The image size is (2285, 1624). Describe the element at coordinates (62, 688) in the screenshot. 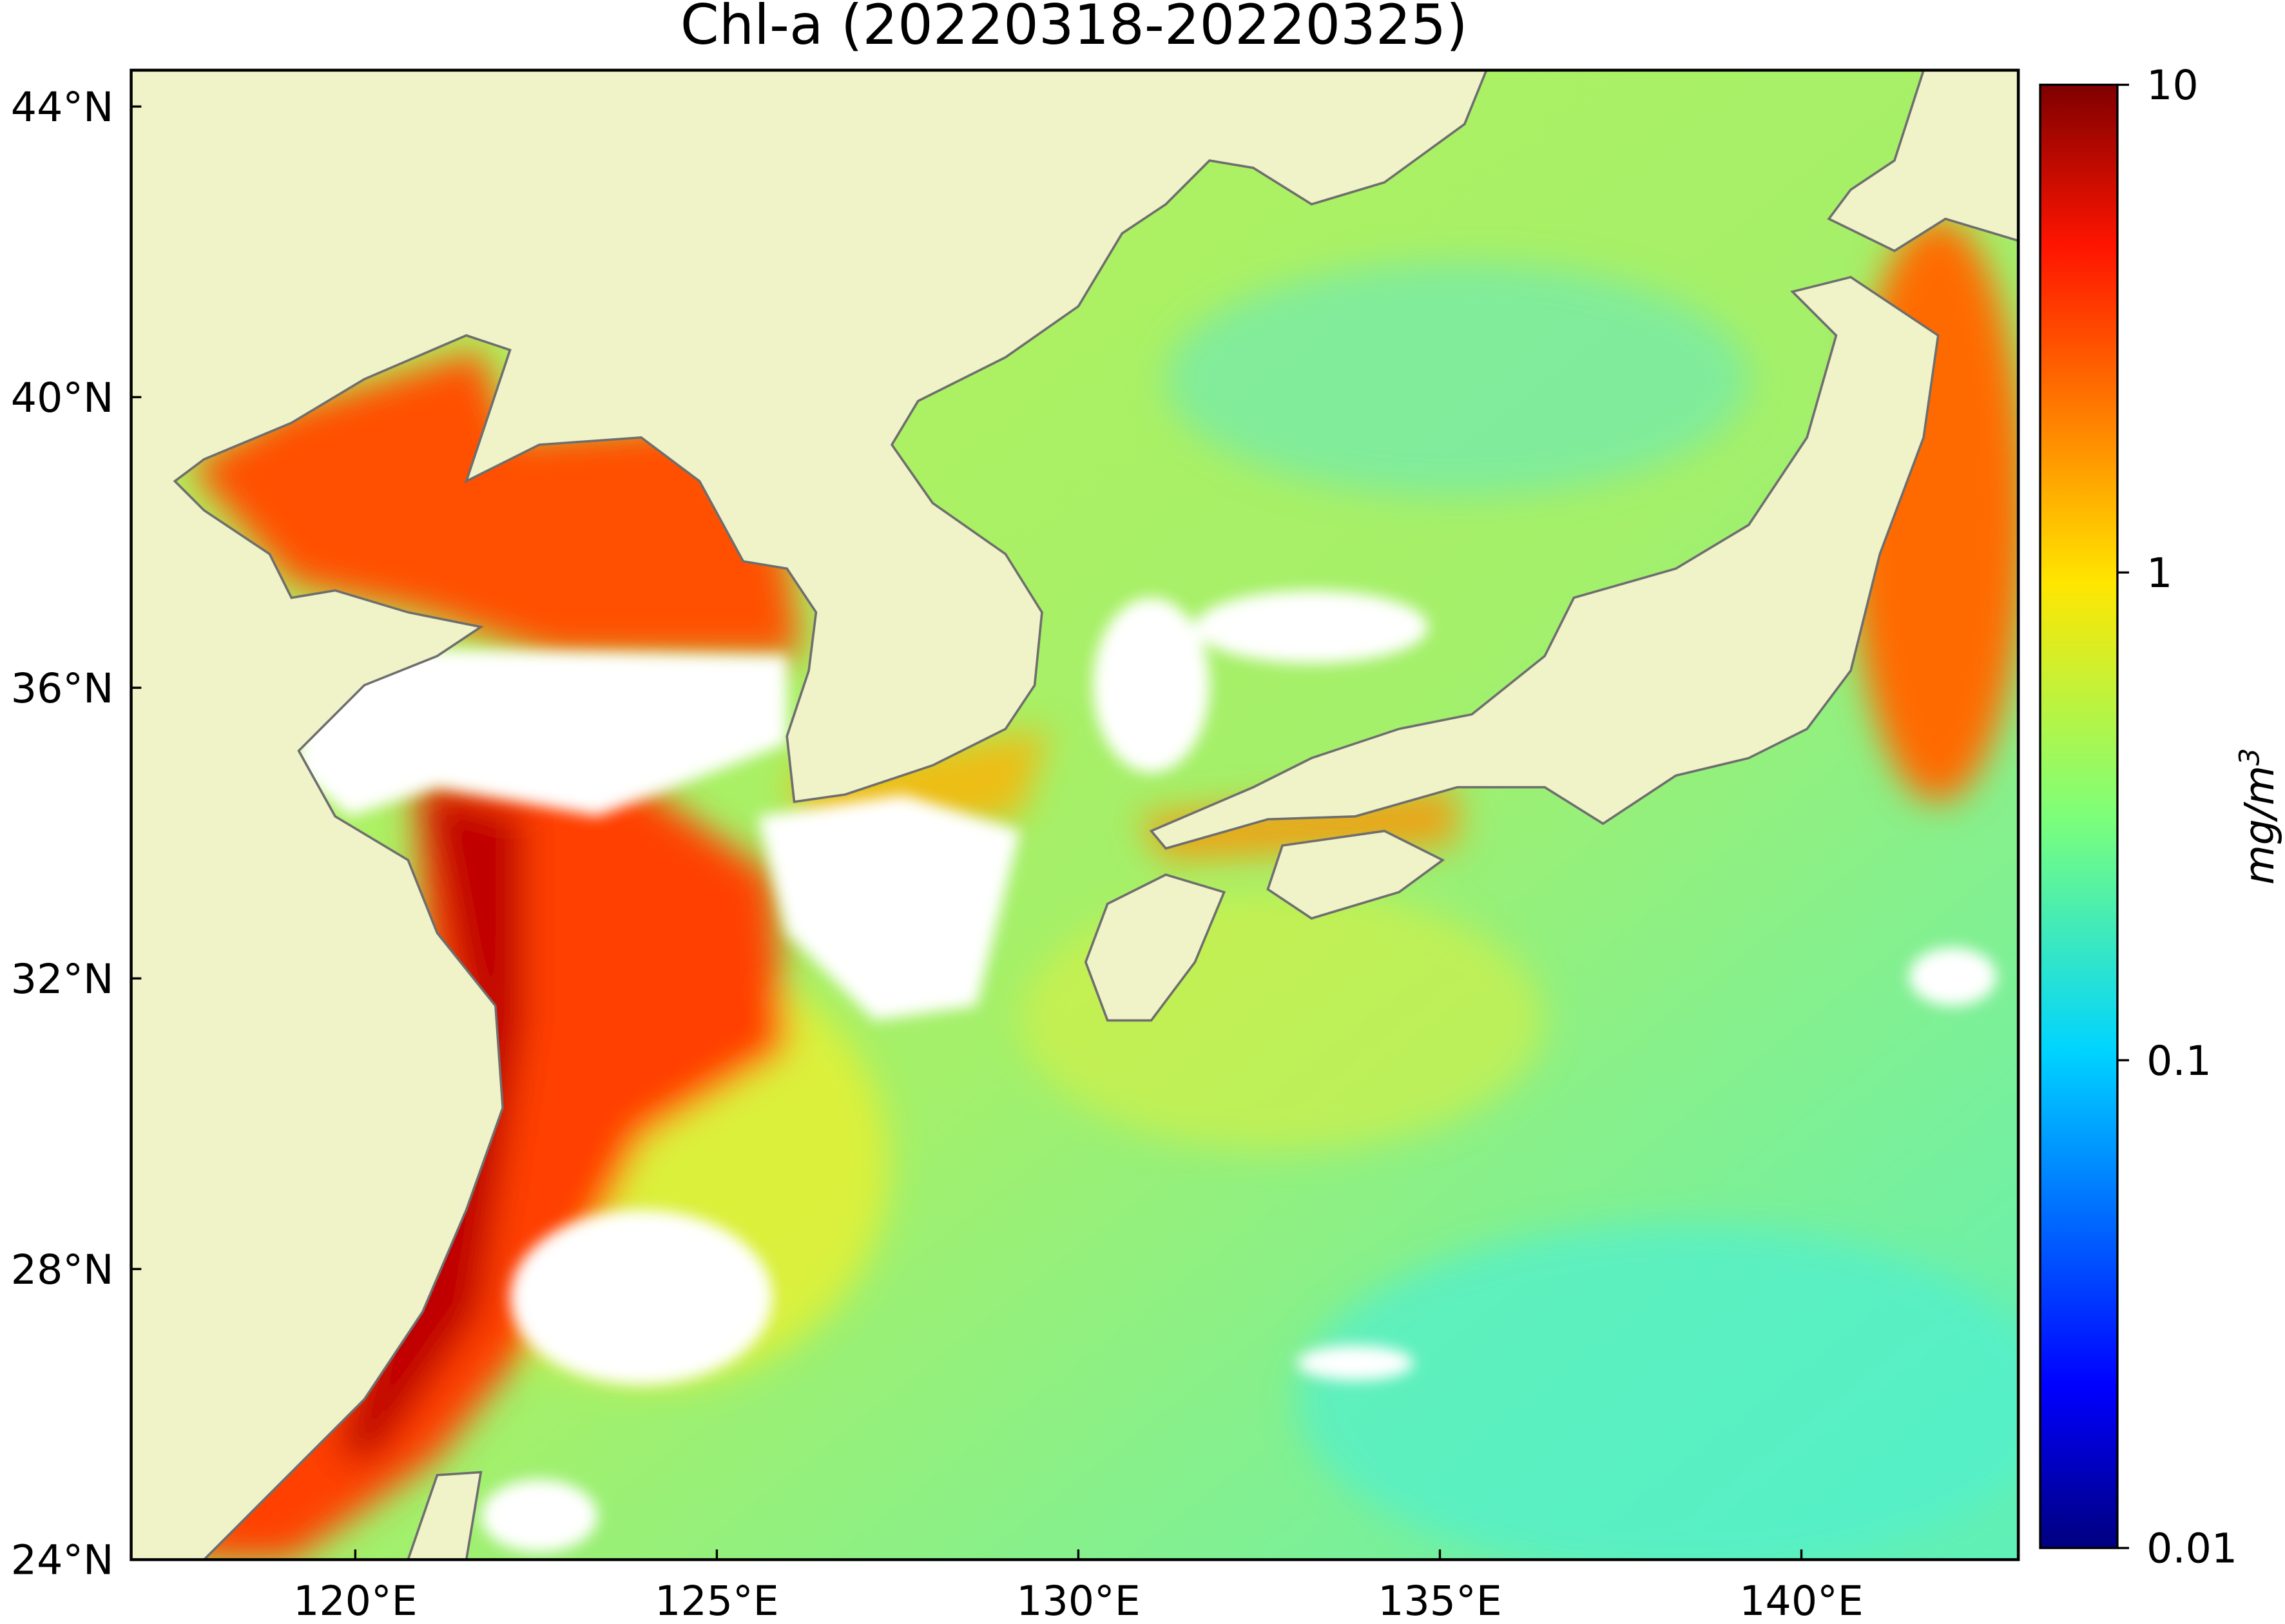

I see `lat-tick-label: 36°N` at that location.